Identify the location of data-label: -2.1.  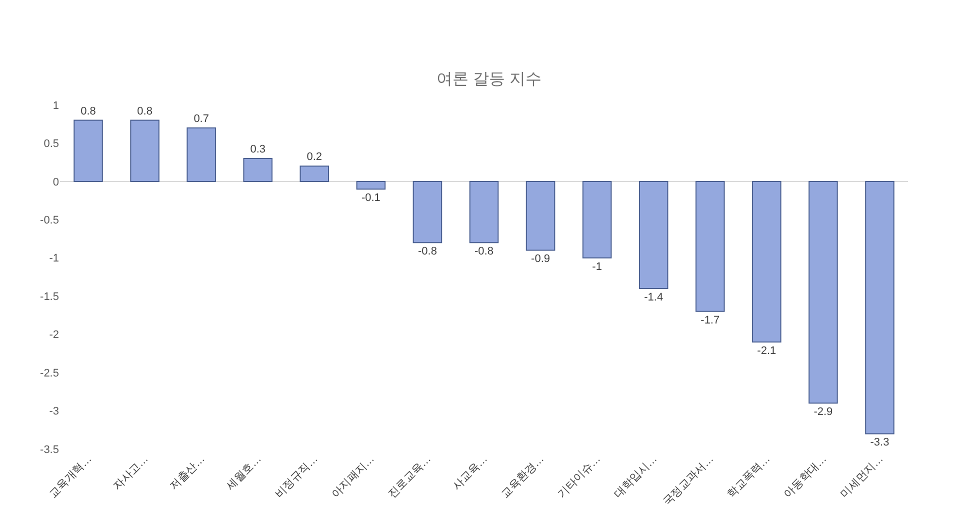
(766, 350).